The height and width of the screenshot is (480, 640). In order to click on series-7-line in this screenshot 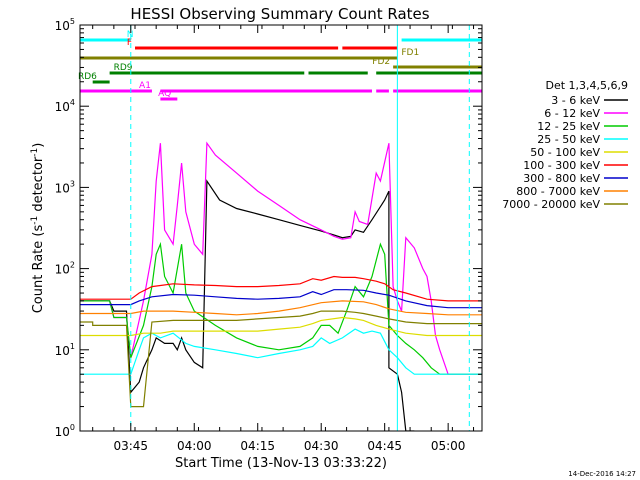, I will do `click(281, 308)`.